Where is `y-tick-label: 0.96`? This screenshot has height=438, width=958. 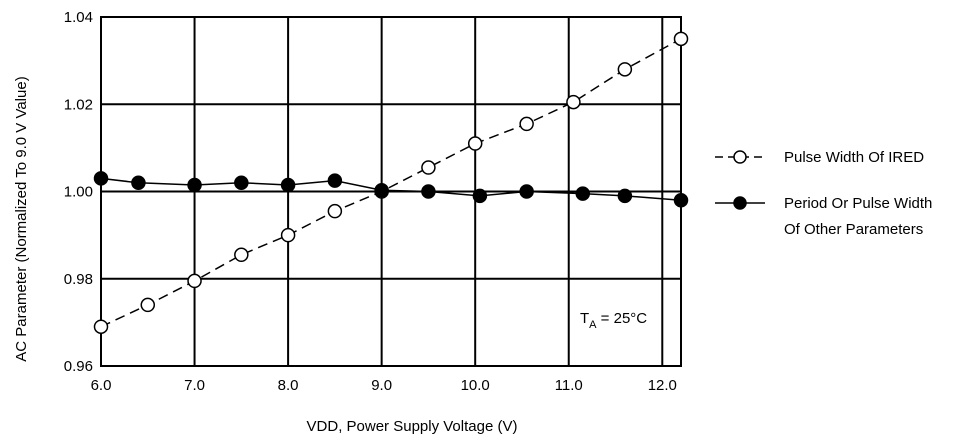
y-tick-label: 0.96 is located at coordinates (78, 366).